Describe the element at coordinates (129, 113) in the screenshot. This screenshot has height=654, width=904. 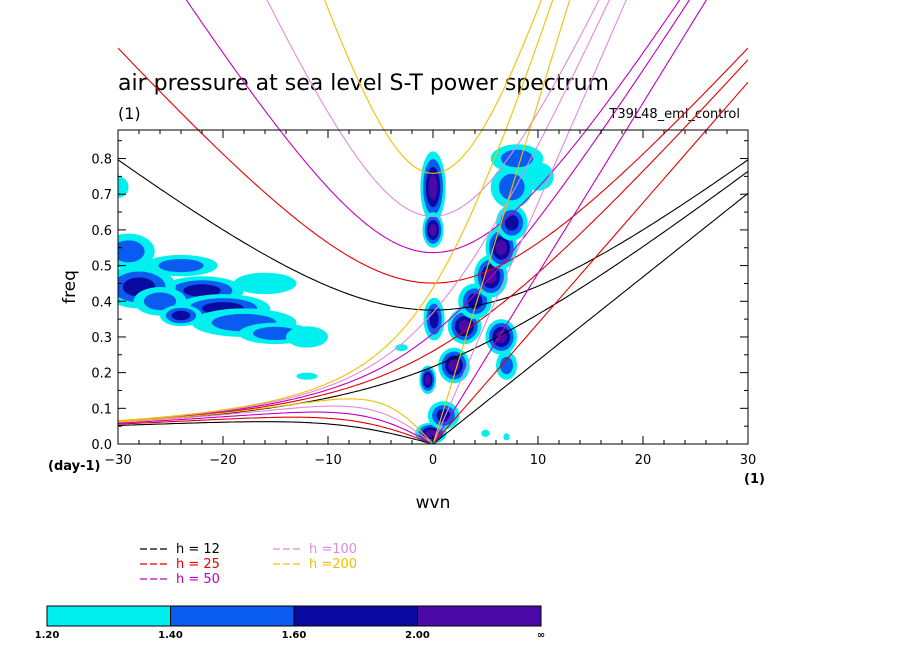
I see `chart-subtitle-left: (1)` at that location.